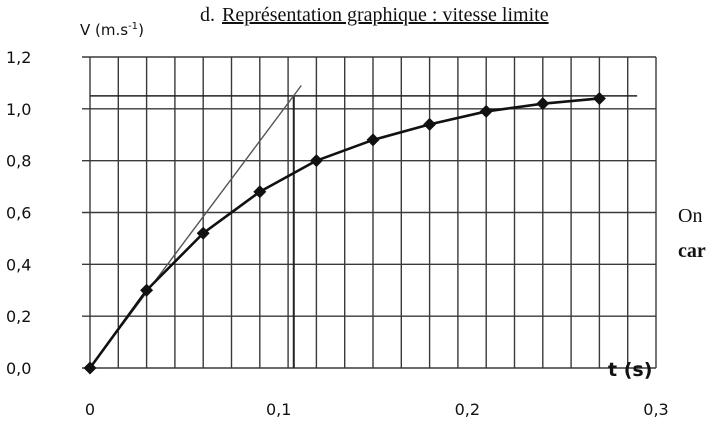 The width and height of the screenshot is (715, 442). I want to click on y-tick-label: 0,0, so click(18, 368).